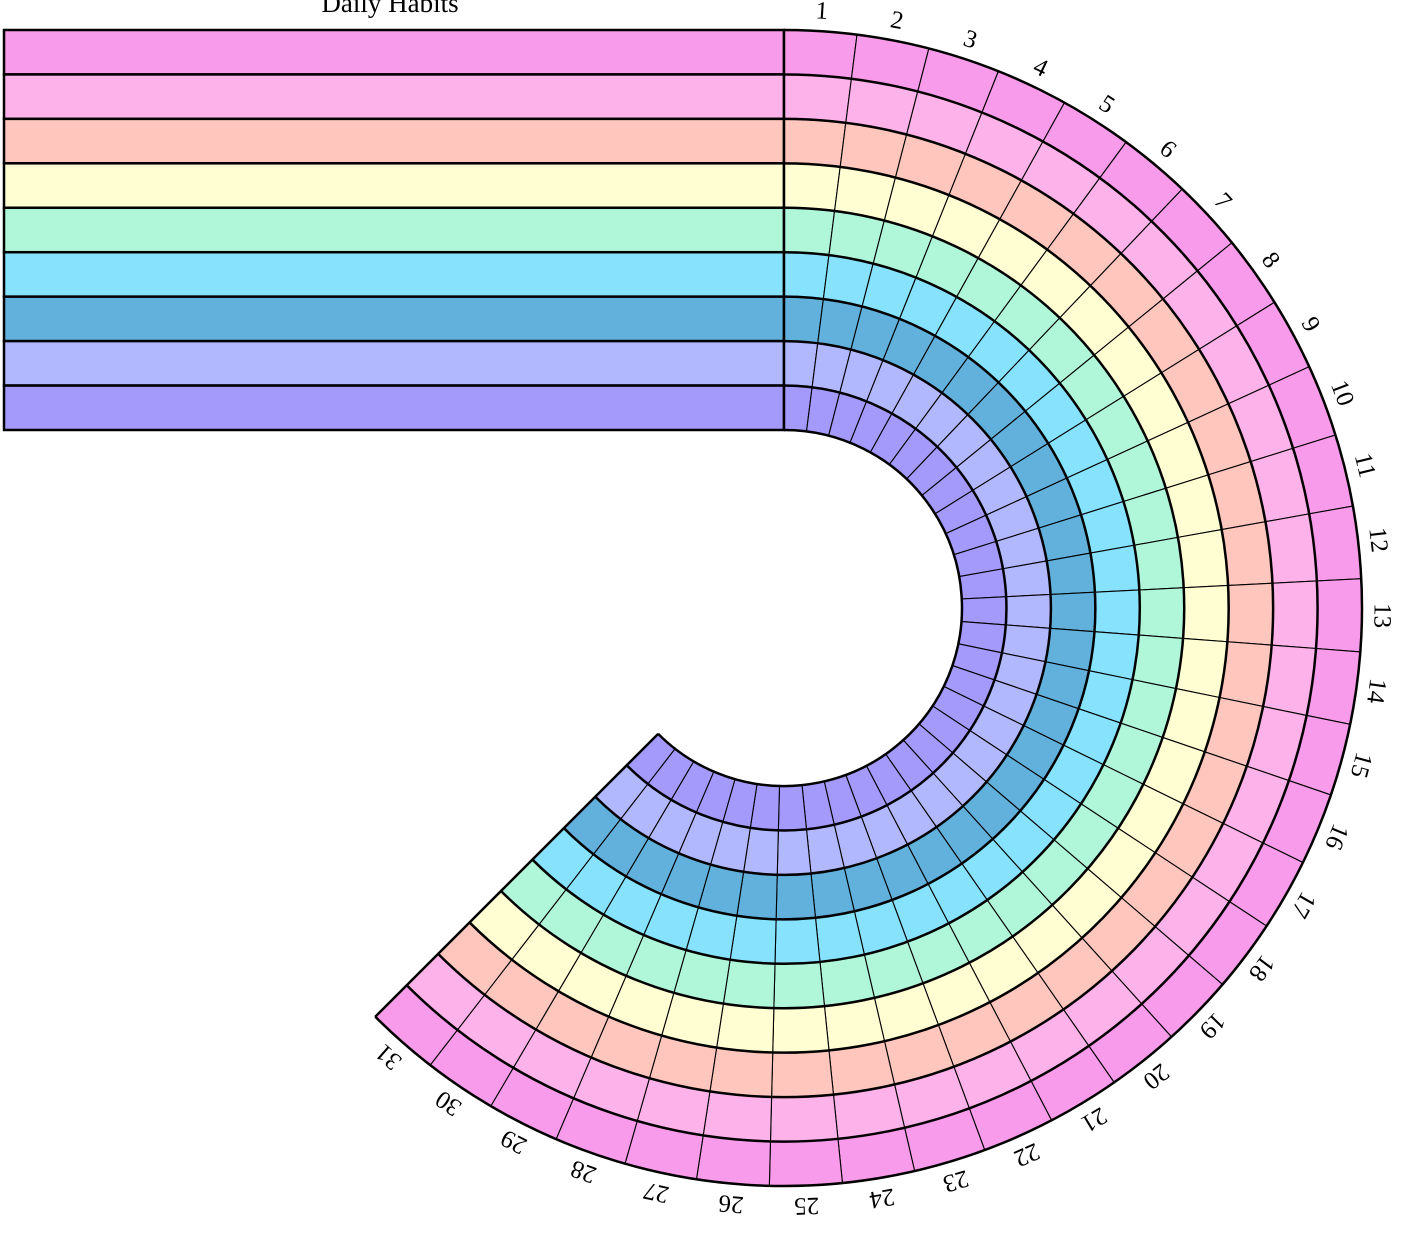 The height and width of the screenshot is (1234, 1417). What do you see at coordinates (656, 1192) in the screenshot?
I see `day-label: 27` at bounding box center [656, 1192].